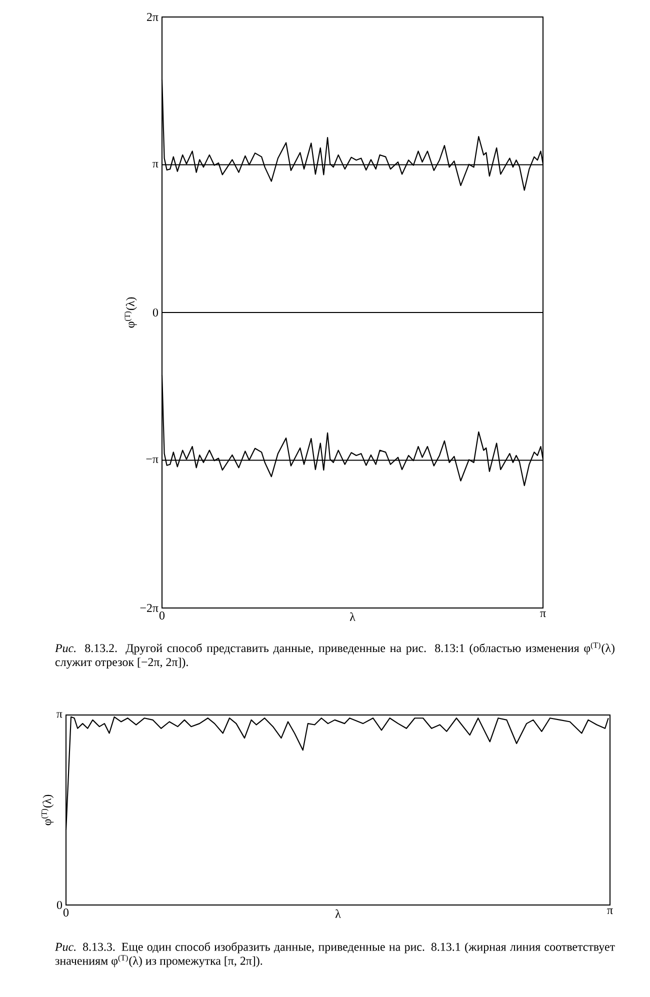  Describe the element at coordinates (152, 460) in the screenshot. I see `y-tick-label: −π` at that location.